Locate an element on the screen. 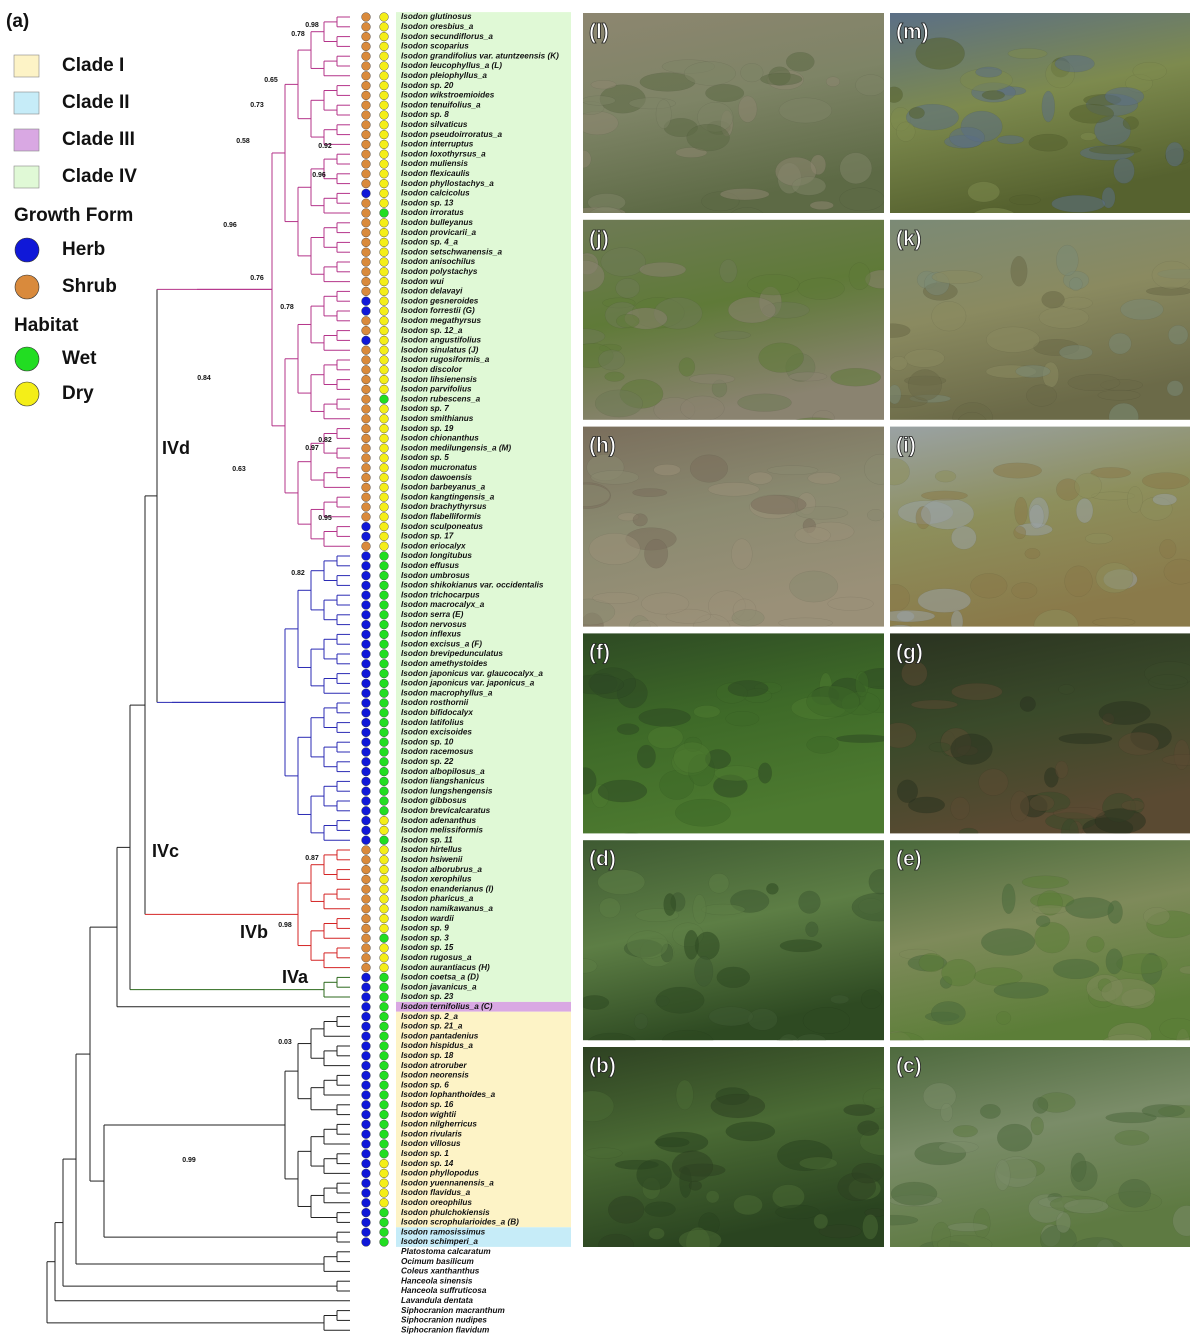 This screenshot has height=1336, width=1190. taxon-name: Isodon sp. 13 is located at coordinates (427, 202).